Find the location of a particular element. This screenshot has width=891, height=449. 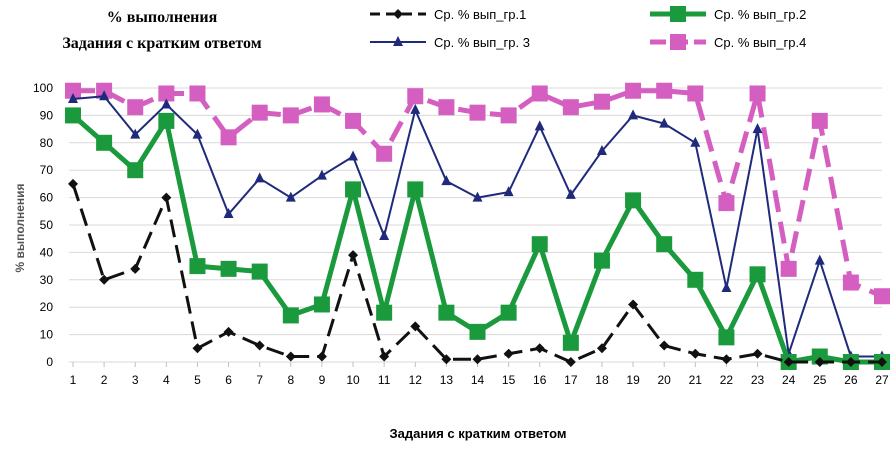

y-tick-label: 100 is located at coordinates (43, 88).